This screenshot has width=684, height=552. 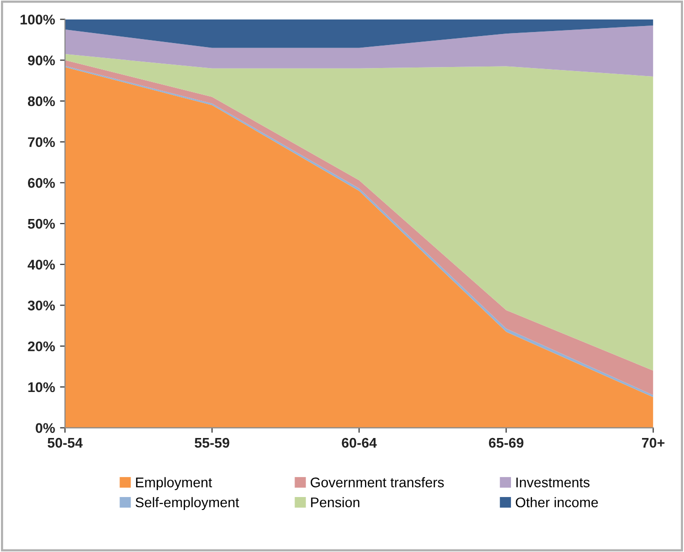 I want to click on y-tick-label: 0%, so click(x=45, y=428).